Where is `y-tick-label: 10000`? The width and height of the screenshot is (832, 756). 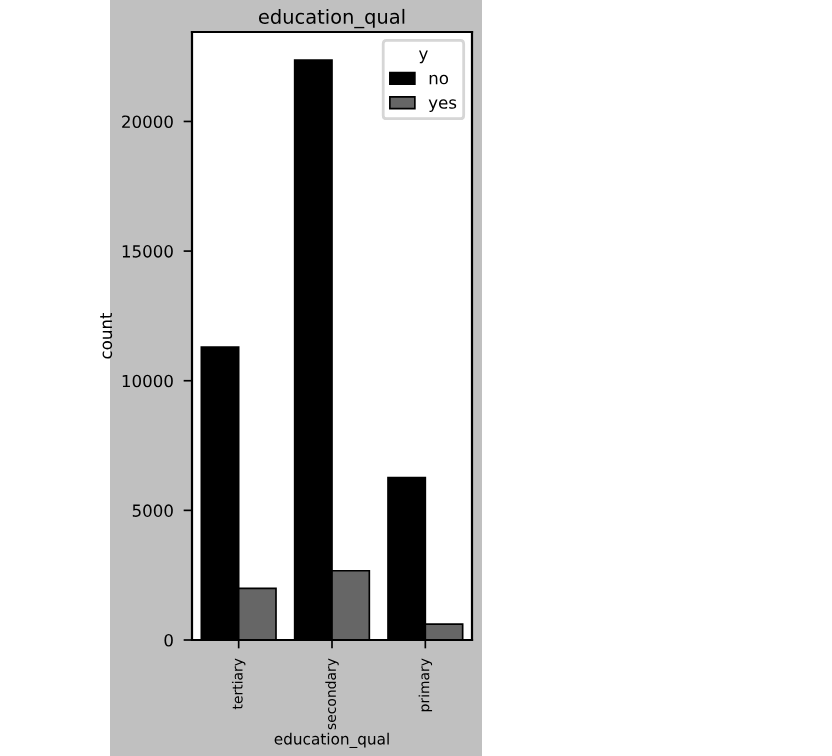 y-tick-label: 10000 is located at coordinates (147, 381).